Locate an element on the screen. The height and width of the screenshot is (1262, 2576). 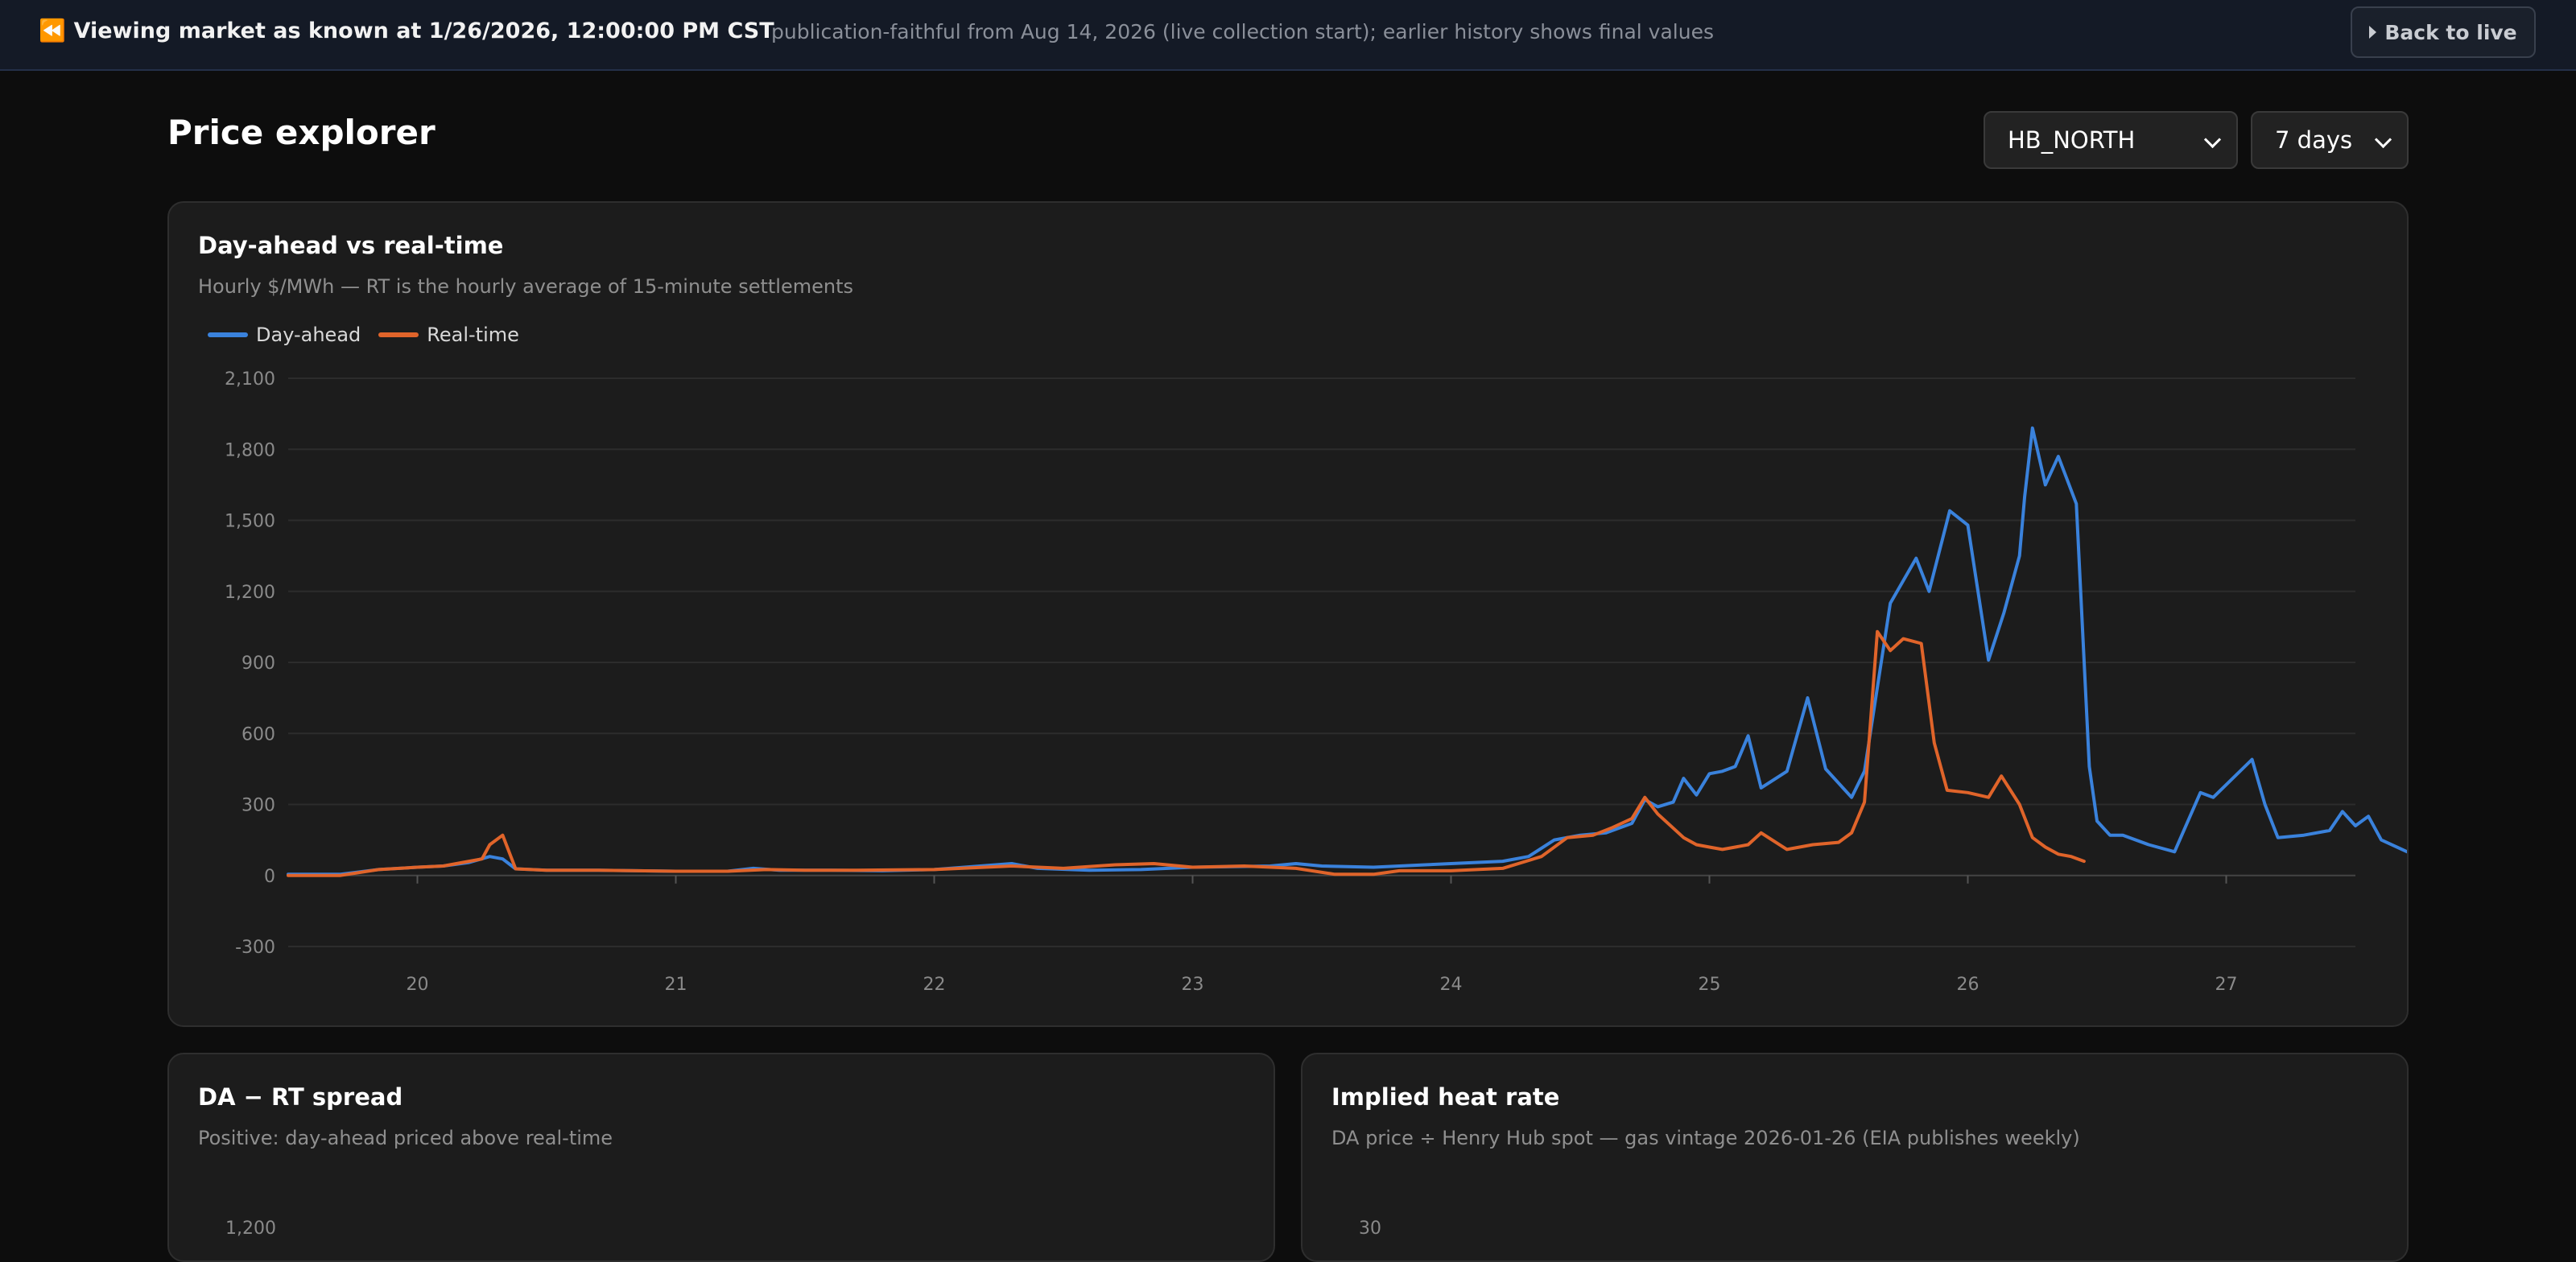
x-tick-label: 22 is located at coordinates (934, 985).